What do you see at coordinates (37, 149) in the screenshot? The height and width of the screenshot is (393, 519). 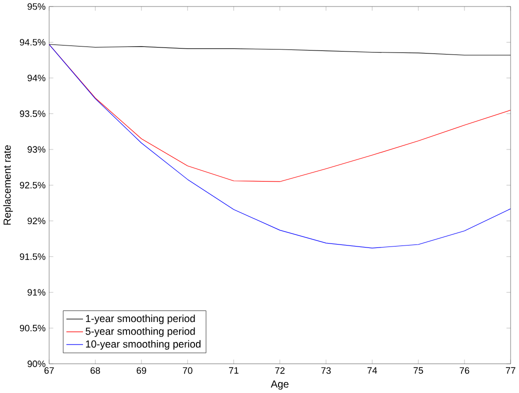 I see `y-tick-label: 93%` at bounding box center [37, 149].